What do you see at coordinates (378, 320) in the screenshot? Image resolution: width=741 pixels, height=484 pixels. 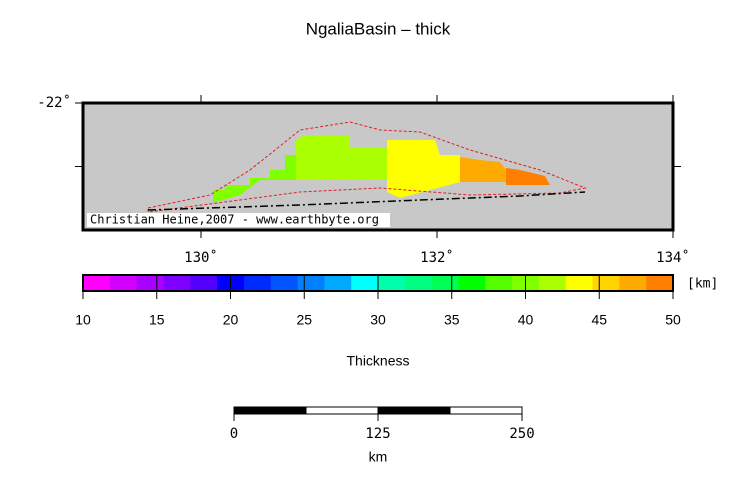 I see `colorbar-tick-label: 30` at bounding box center [378, 320].